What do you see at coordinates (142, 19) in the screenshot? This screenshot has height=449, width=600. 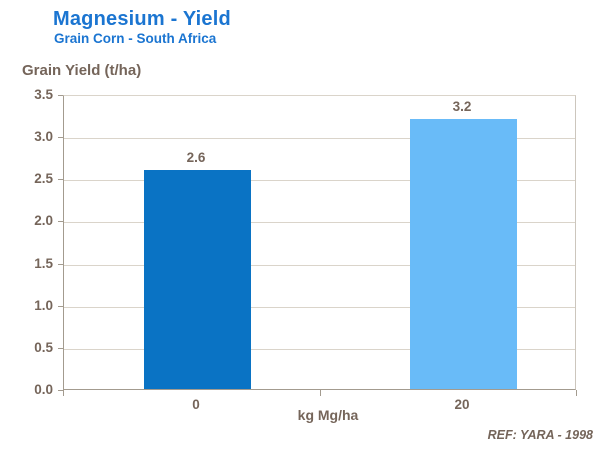 I see `chart-title: Magnesium - Yield` at bounding box center [142, 19].